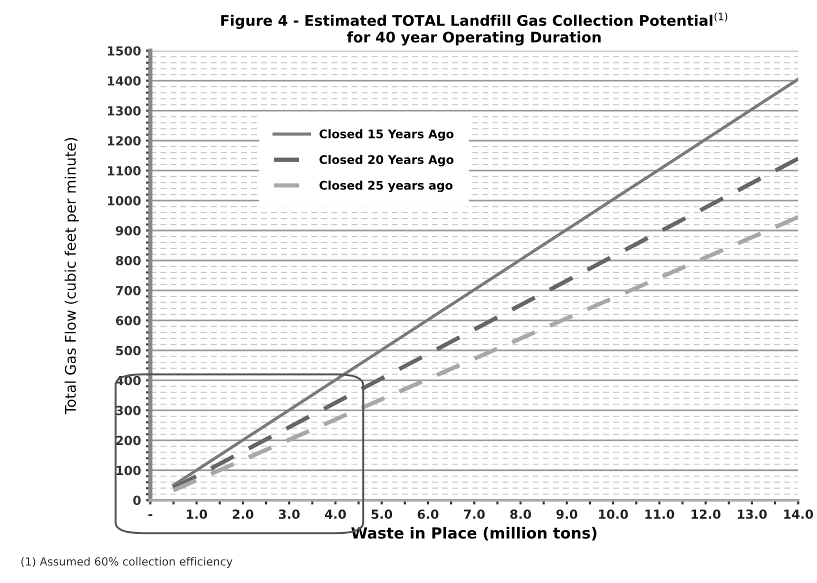 Image resolution: width=817 pixels, height=583 pixels. I want to click on x-tick-label: 12.0, so click(706, 514).